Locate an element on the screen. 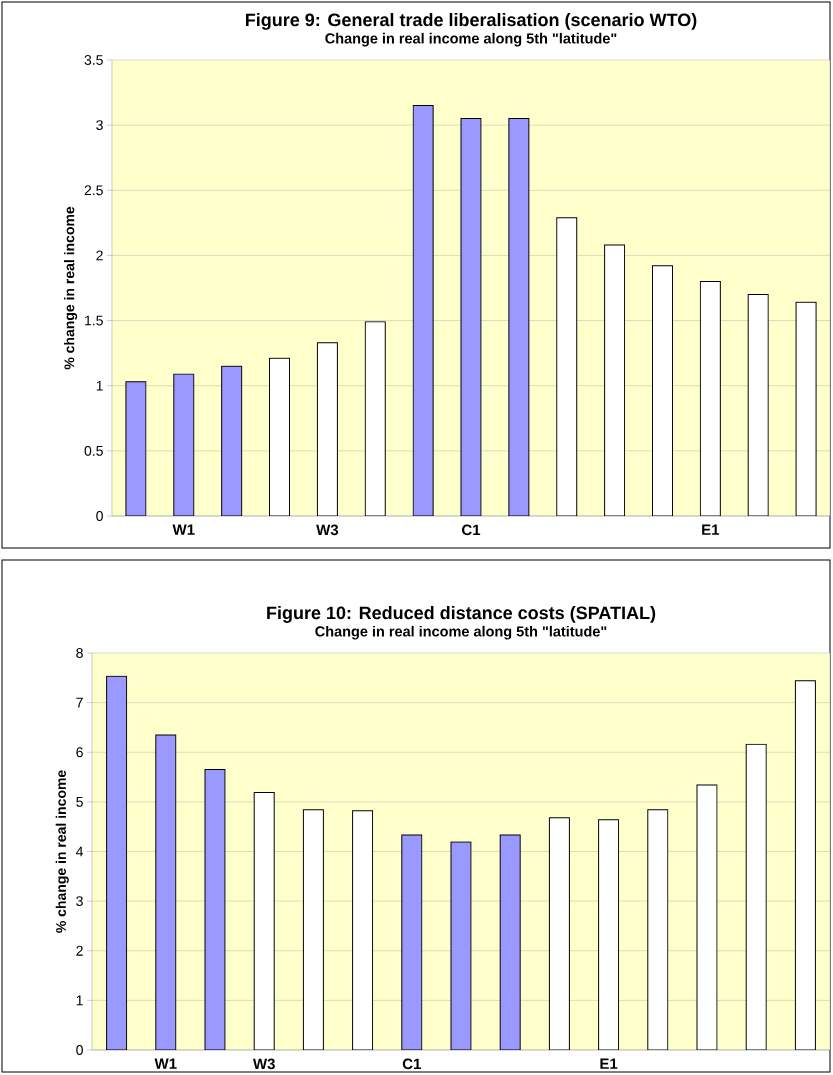 The width and height of the screenshot is (833, 1075). y-tick-label: 5 is located at coordinates (79, 801).